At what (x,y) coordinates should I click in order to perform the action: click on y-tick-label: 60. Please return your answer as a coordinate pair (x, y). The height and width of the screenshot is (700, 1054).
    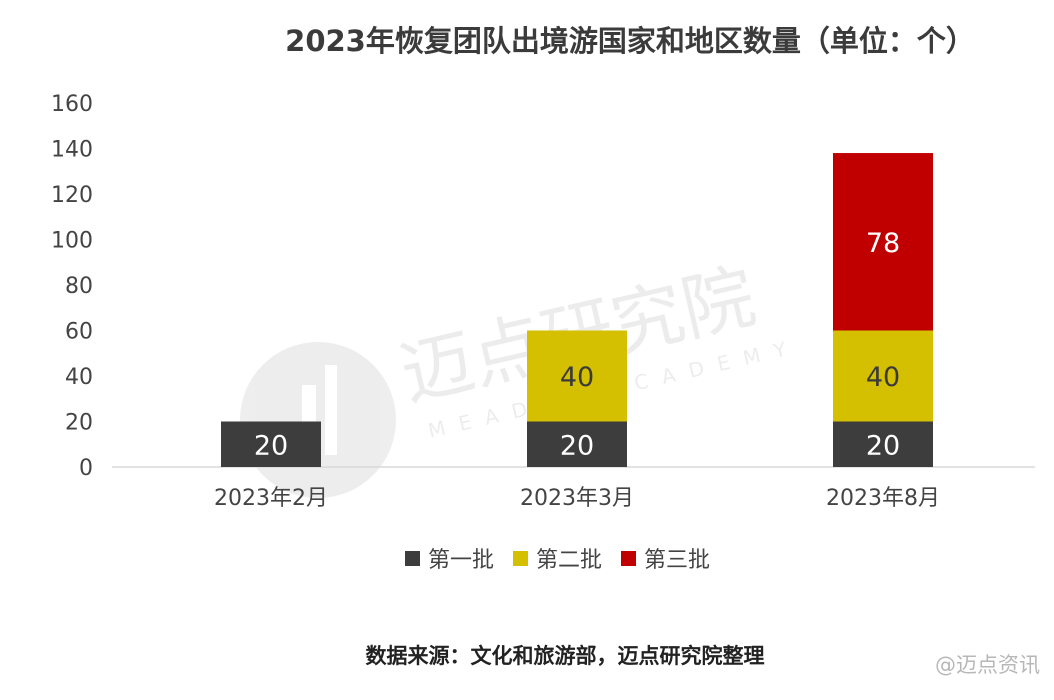
    Looking at the image, I should click on (79, 332).